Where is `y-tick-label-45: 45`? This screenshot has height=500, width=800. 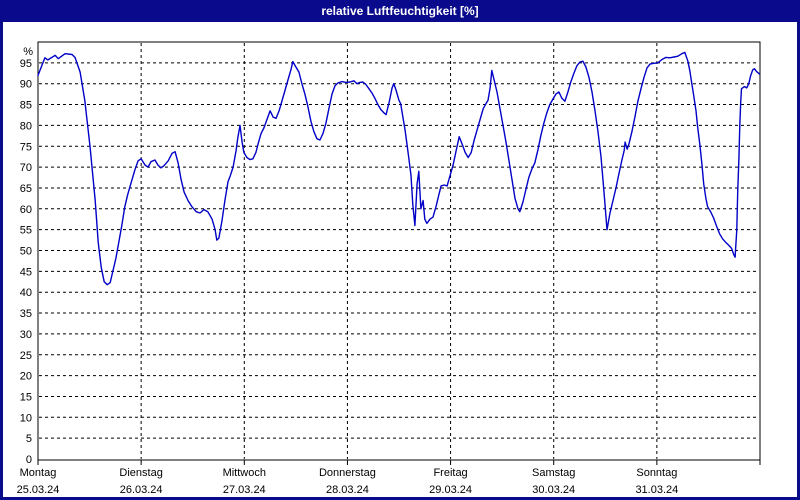 y-tick-label-45: 45 is located at coordinates (26, 272).